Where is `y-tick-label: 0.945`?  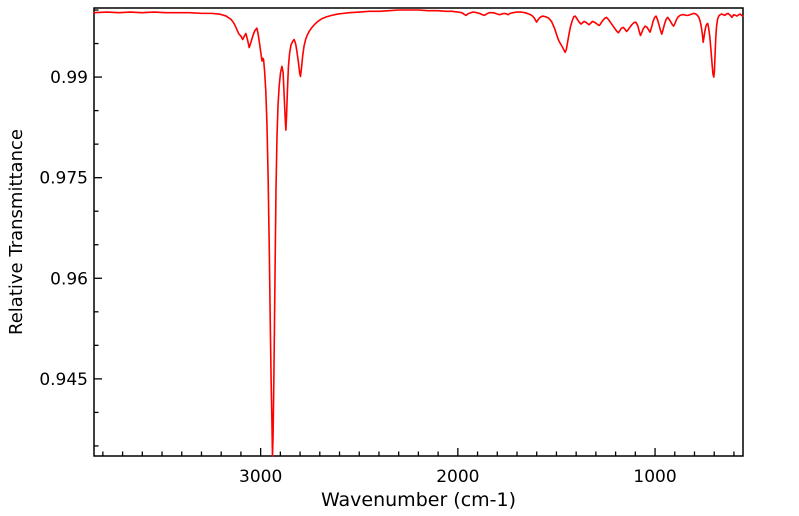
y-tick-label: 0.945 is located at coordinates (63, 380).